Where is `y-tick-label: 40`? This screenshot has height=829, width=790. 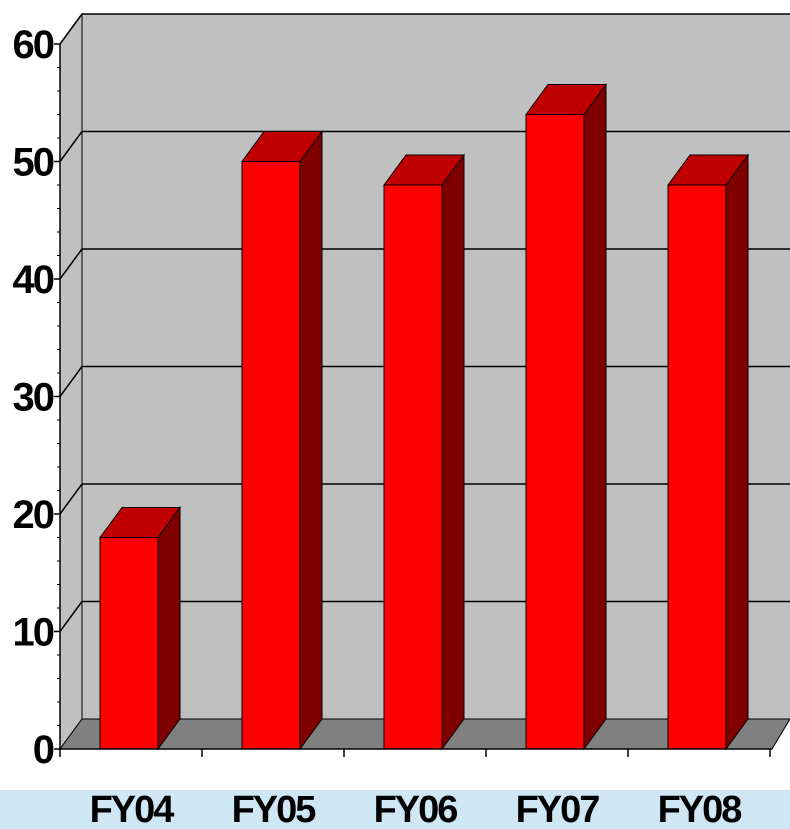
y-tick-label: 40 is located at coordinates (33, 280).